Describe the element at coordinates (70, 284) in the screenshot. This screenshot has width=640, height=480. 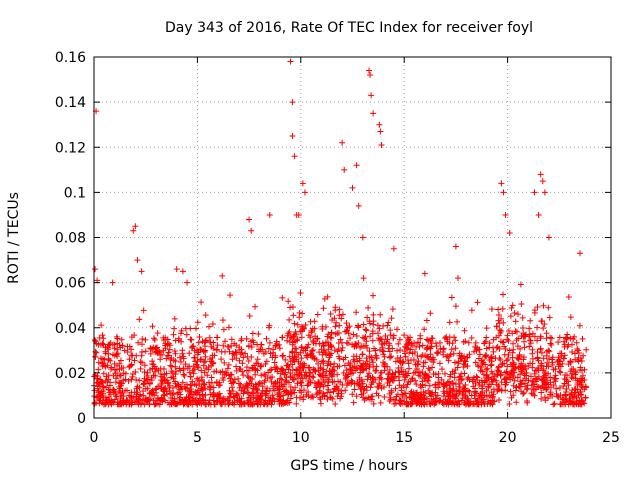
I see `y-tick-label: 0.06` at that location.